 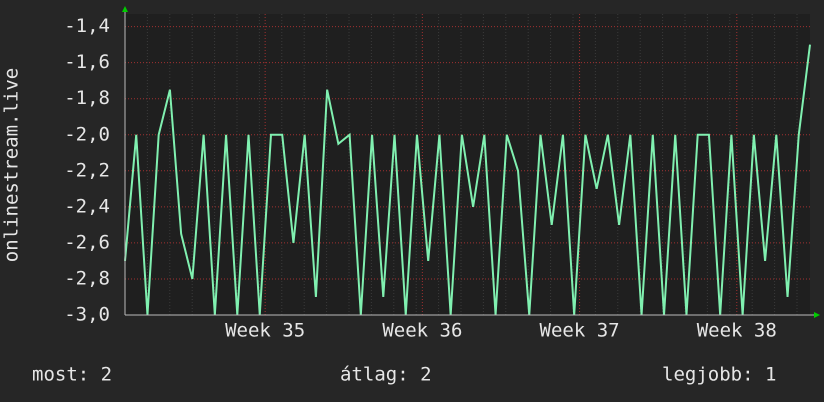 I want to click on stat-label: most: 2, so click(x=72, y=375).